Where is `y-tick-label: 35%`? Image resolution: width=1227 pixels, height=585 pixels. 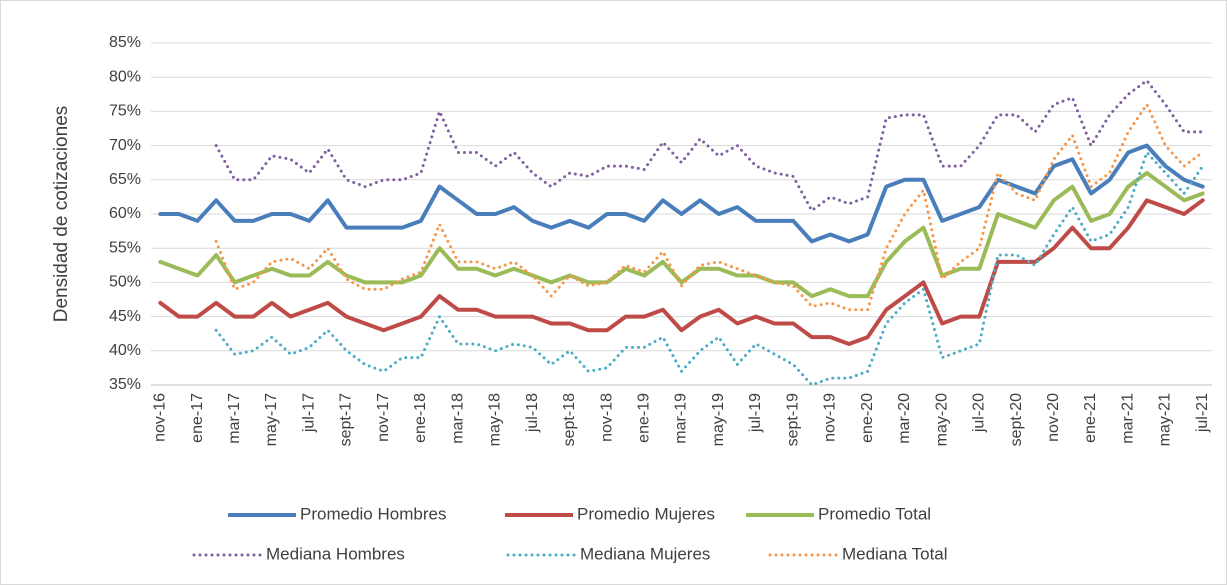
y-tick-label: 35% is located at coordinates (125, 384).